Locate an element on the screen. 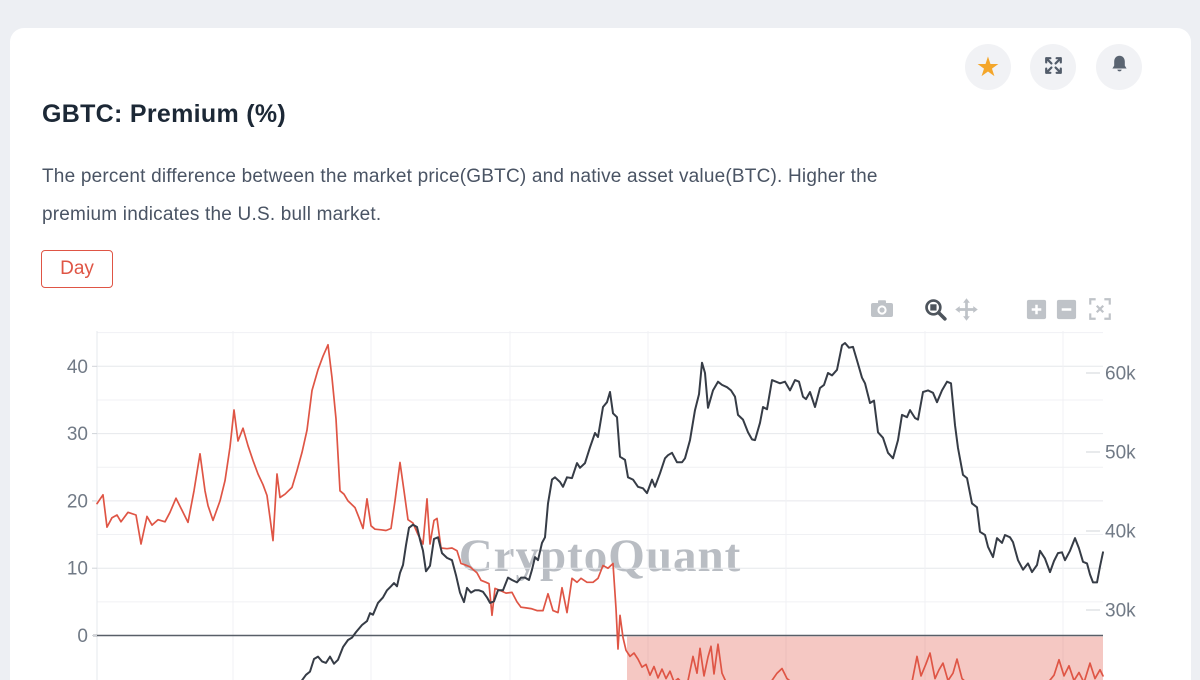  download-snapshot-button is located at coordinates (882, 309).